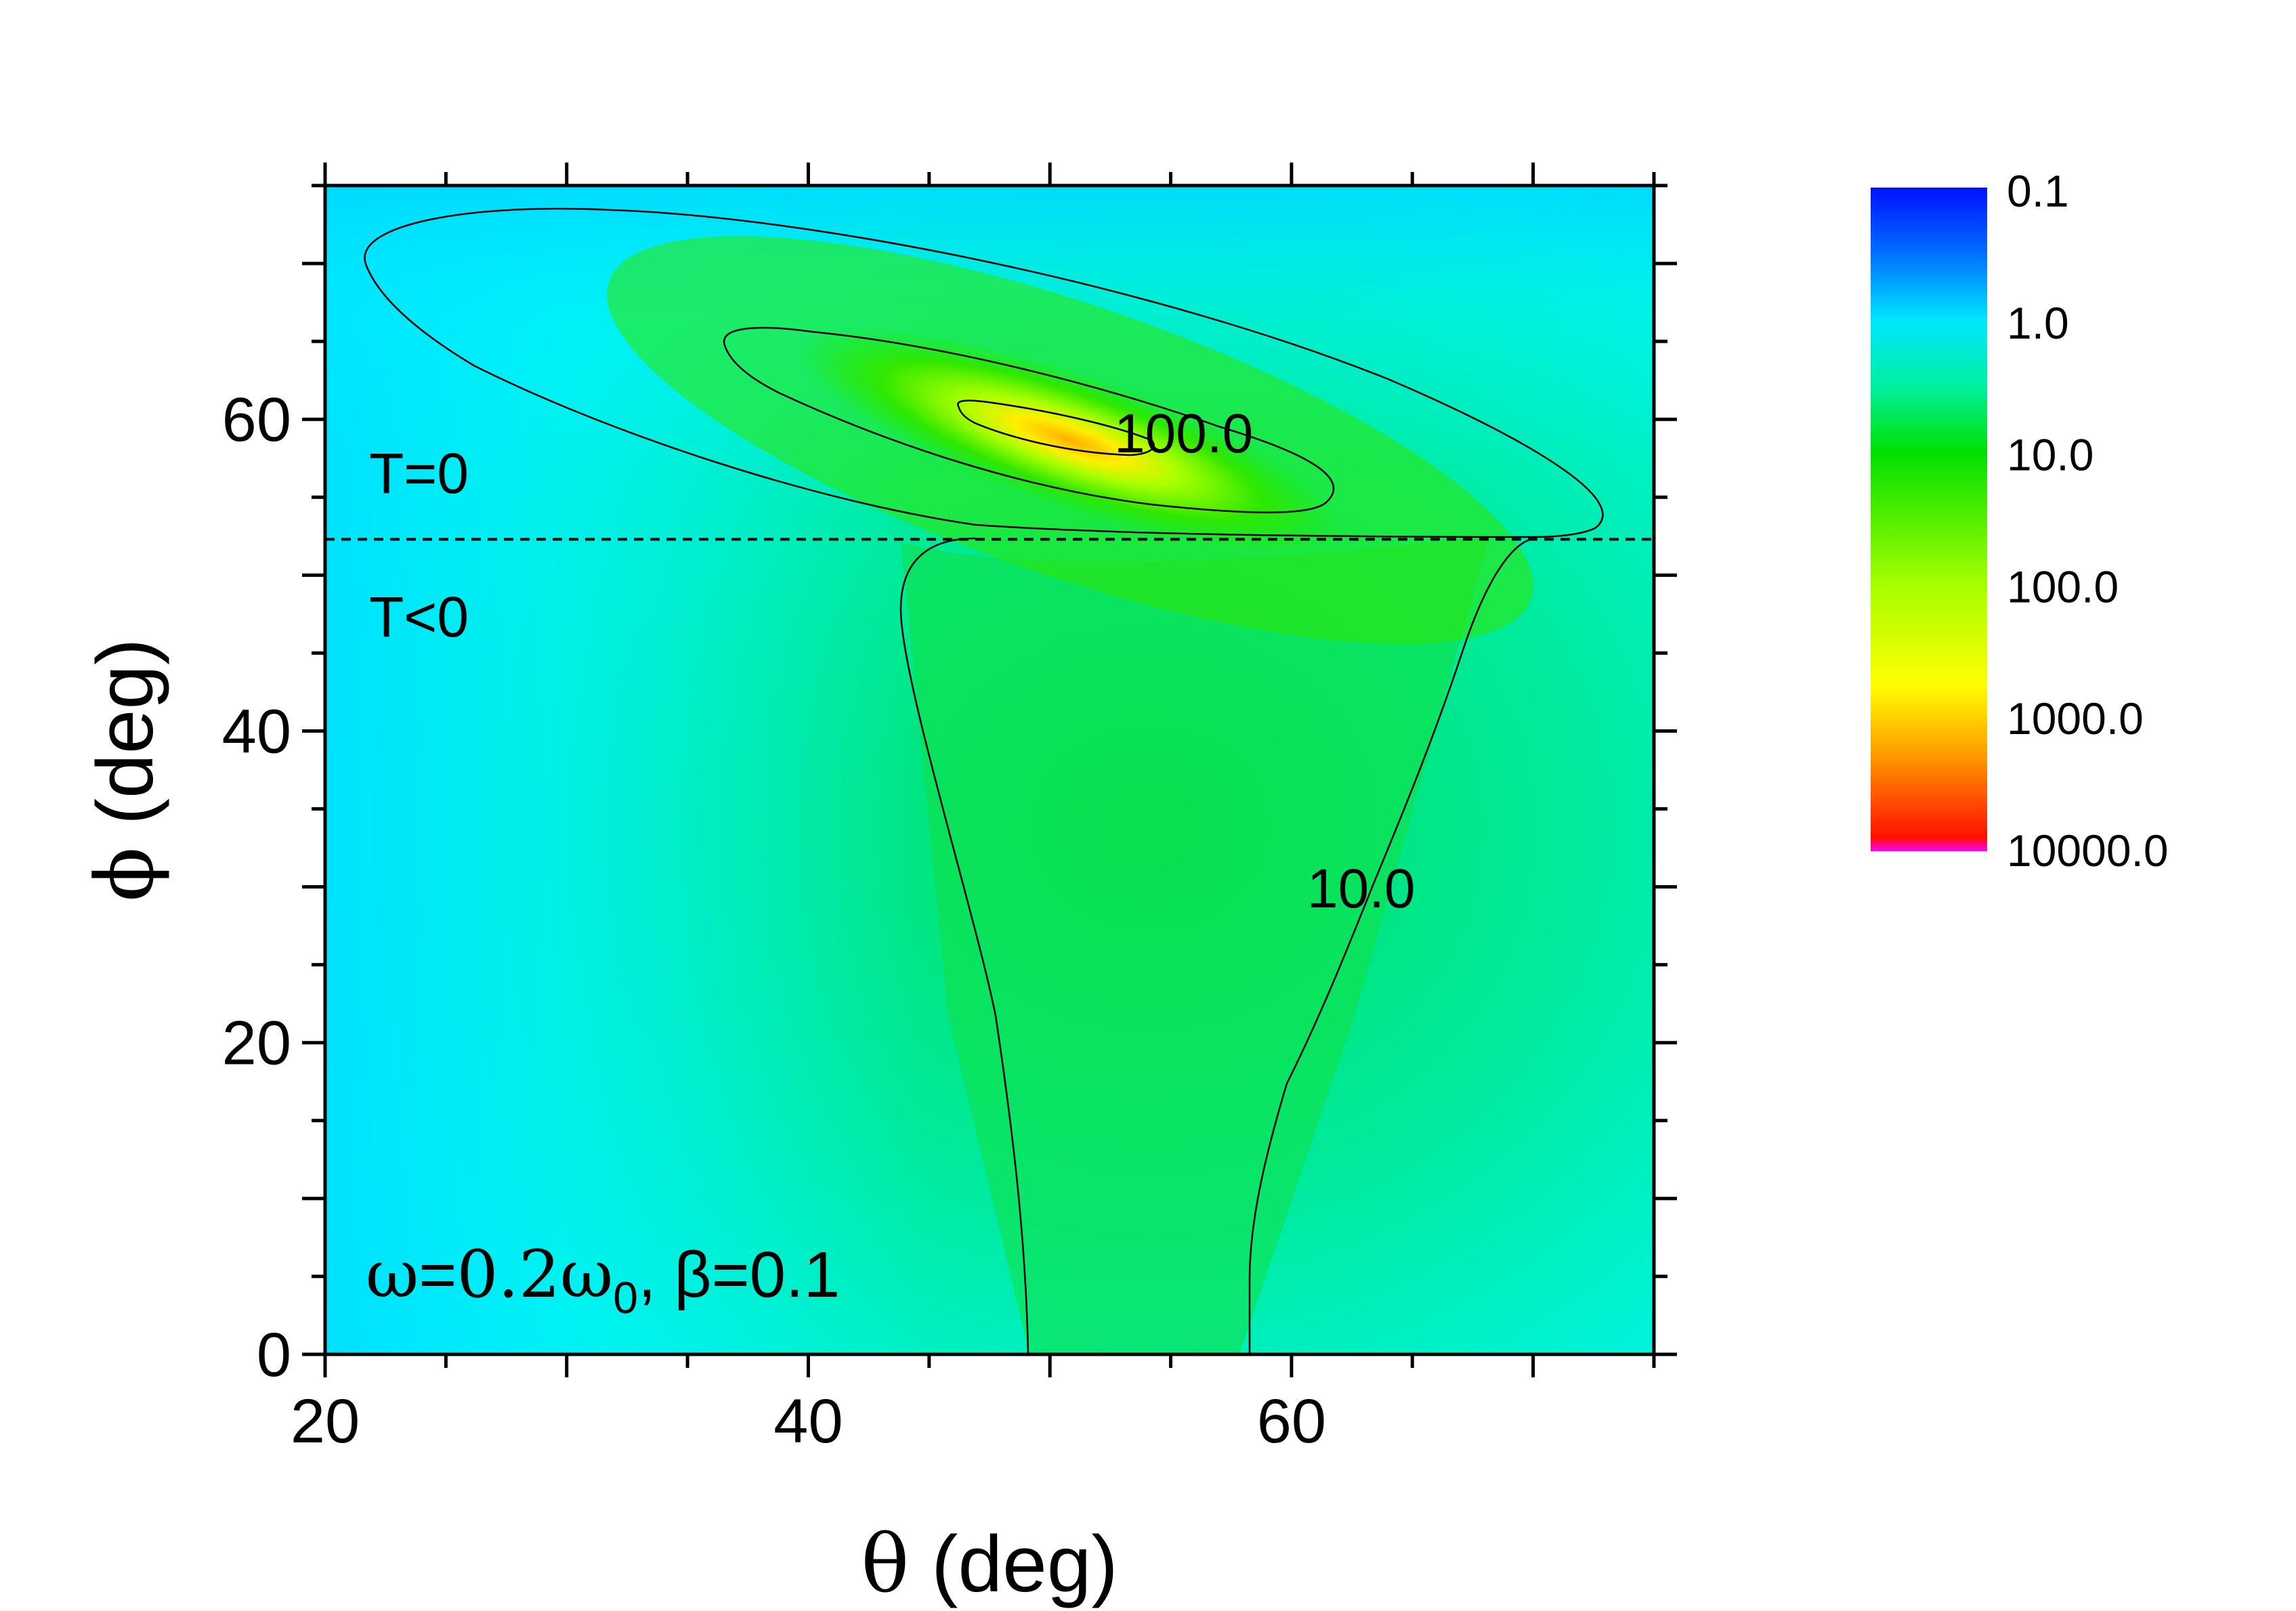 The height and width of the screenshot is (1611, 2296). I want to click on colorbar-tick-label: 10000.0, so click(2088, 850).